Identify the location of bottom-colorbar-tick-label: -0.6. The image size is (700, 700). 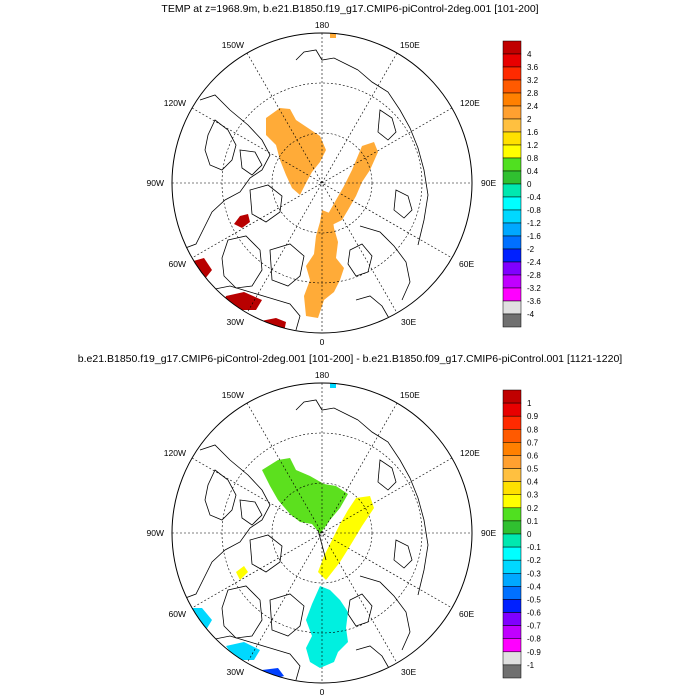
(534, 613).